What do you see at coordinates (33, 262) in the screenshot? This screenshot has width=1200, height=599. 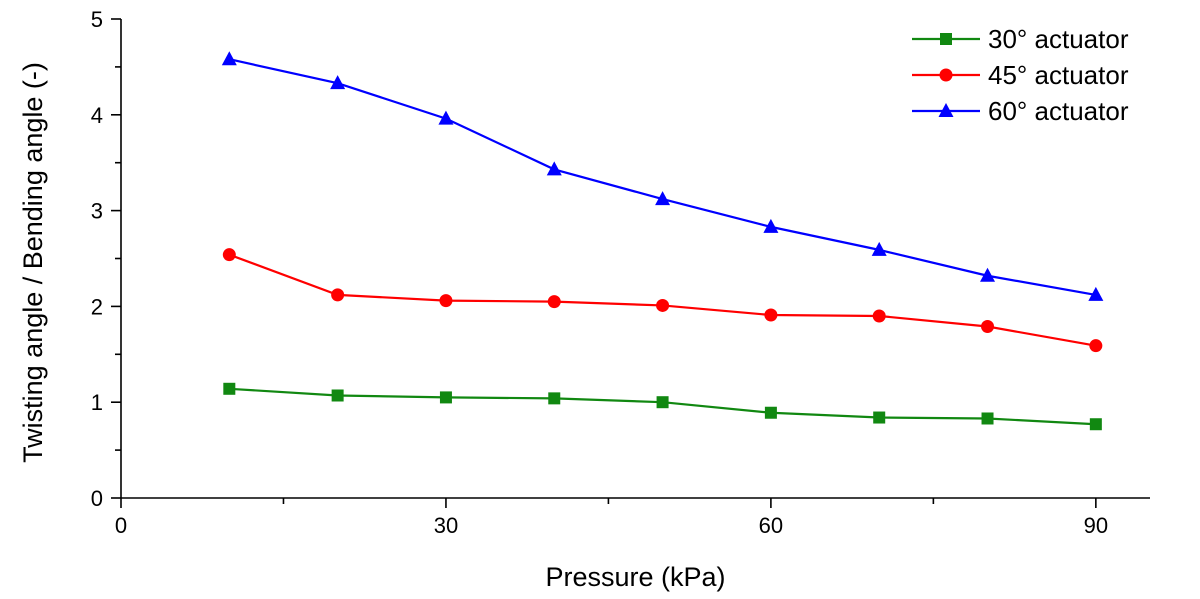 I see `y-axis-title: Twisting angle / Bending angle (-)` at bounding box center [33, 262].